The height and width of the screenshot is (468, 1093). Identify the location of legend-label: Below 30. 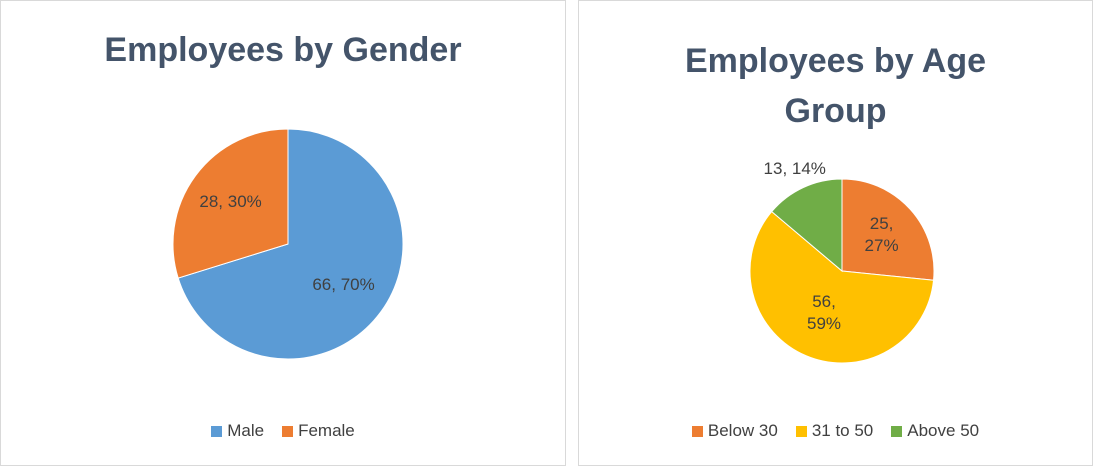
(742, 430).